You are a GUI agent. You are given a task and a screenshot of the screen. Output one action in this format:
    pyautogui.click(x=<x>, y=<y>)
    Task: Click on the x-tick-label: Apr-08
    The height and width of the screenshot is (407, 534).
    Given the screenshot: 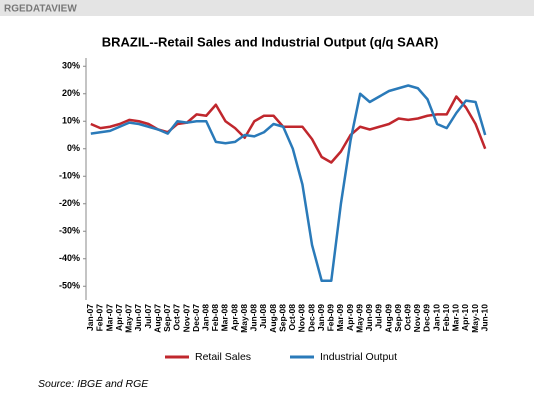 What is the action you would take?
    pyautogui.click(x=234, y=317)
    